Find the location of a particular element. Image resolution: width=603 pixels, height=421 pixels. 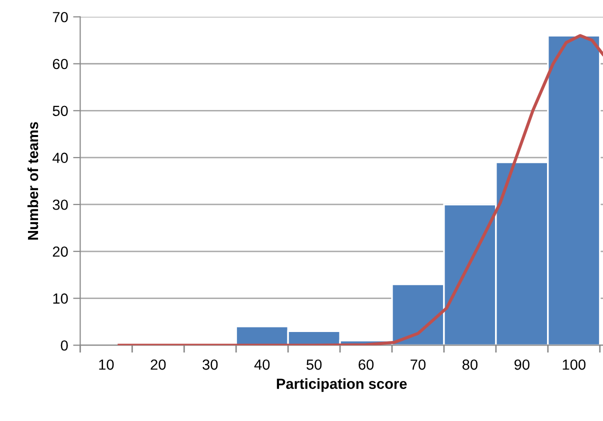

x-tick-label: 70 is located at coordinates (418, 364).